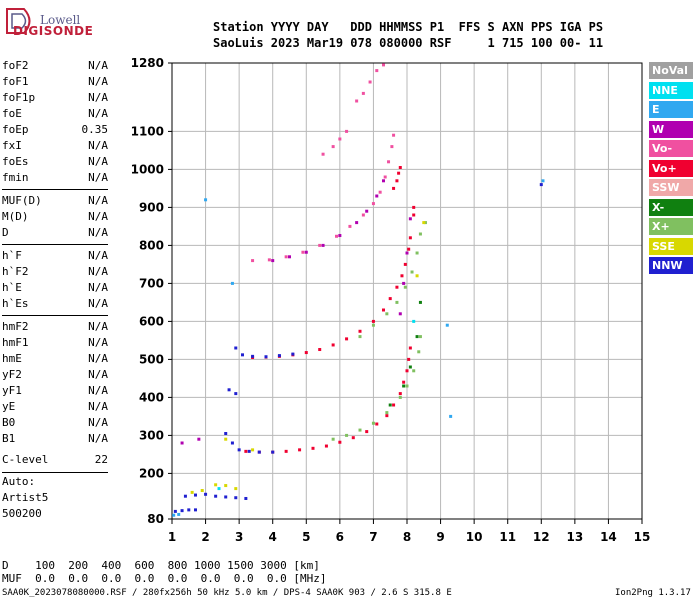 Image resolution: width=700 pixels, height=600 pixels. What do you see at coordinates (9, 406) in the screenshot?
I see `param-key: yE` at bounding box center [9, 406].